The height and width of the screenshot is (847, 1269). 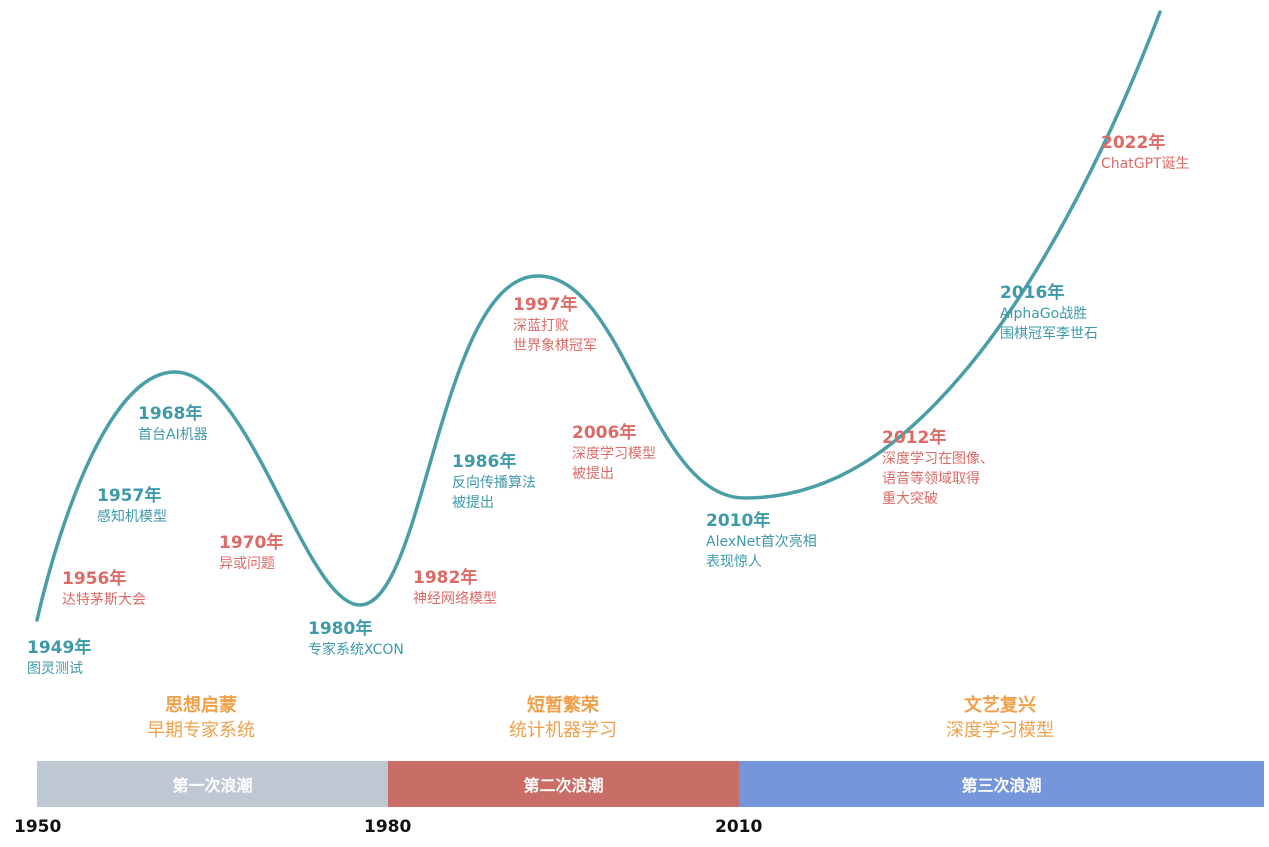 I want to click on event-desc: 反向传播算法, so click(x=494, y=483).